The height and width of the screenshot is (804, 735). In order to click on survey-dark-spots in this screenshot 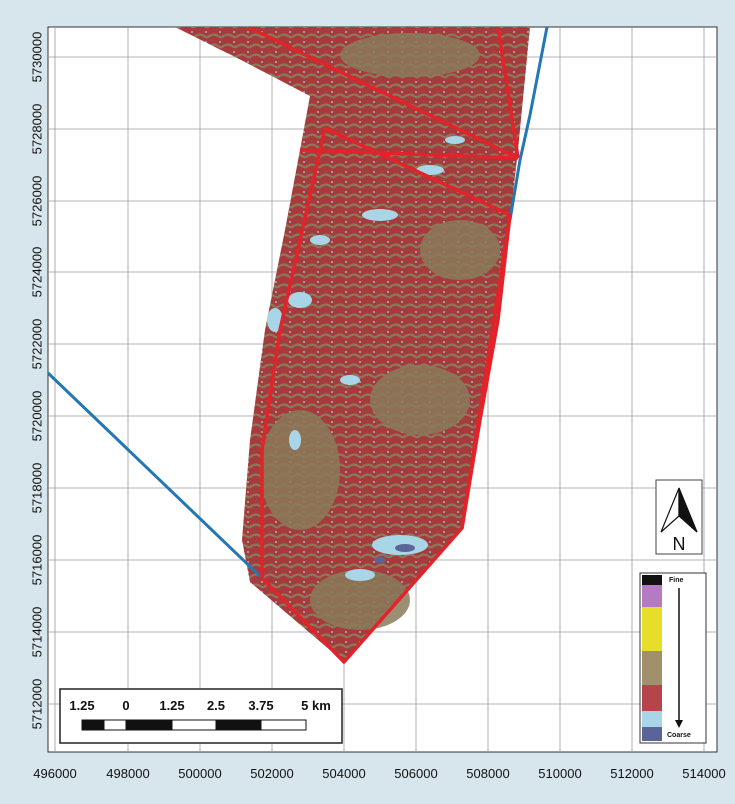, I will do `click(394, 553)`.